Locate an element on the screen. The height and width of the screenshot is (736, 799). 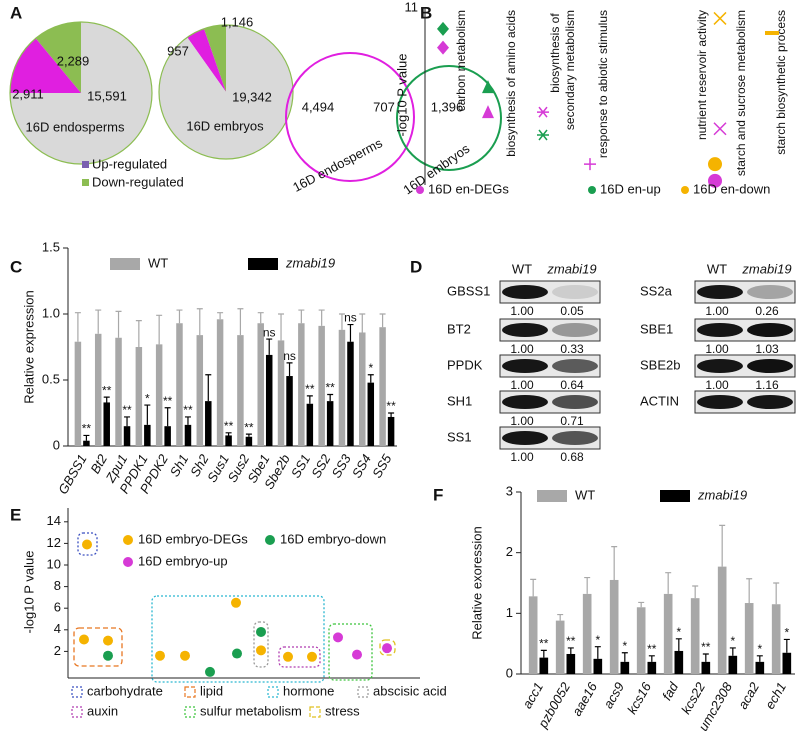
legend-label: Down-regulated is located at coordinates (138, 181).